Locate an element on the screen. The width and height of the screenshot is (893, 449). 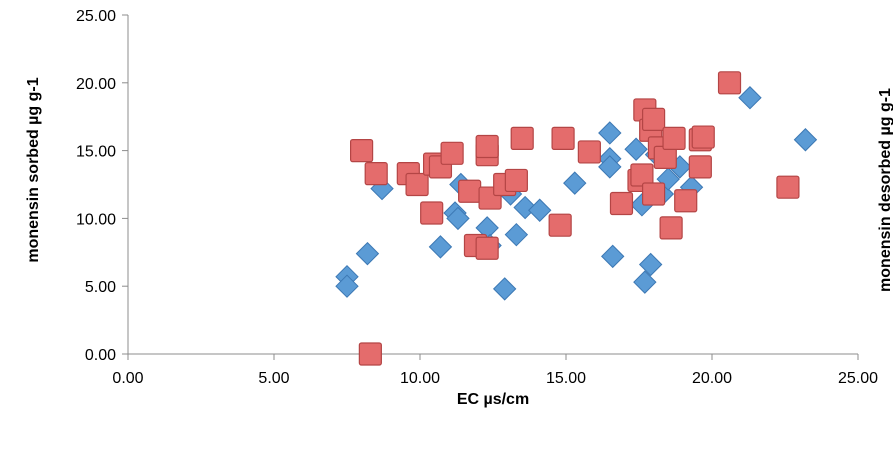
y-tick-label: 5.00 is located at coordinates (100, 287).